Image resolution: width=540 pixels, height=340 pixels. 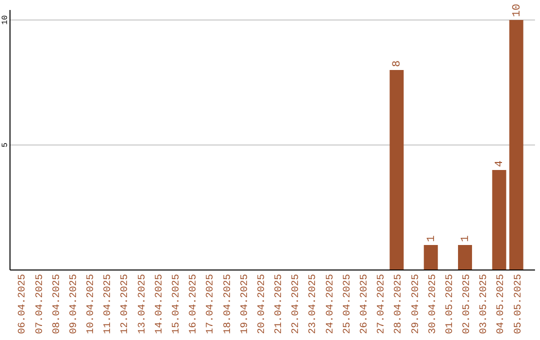 I want to click on y-tick-label: 5, so click(x=5, y=145).